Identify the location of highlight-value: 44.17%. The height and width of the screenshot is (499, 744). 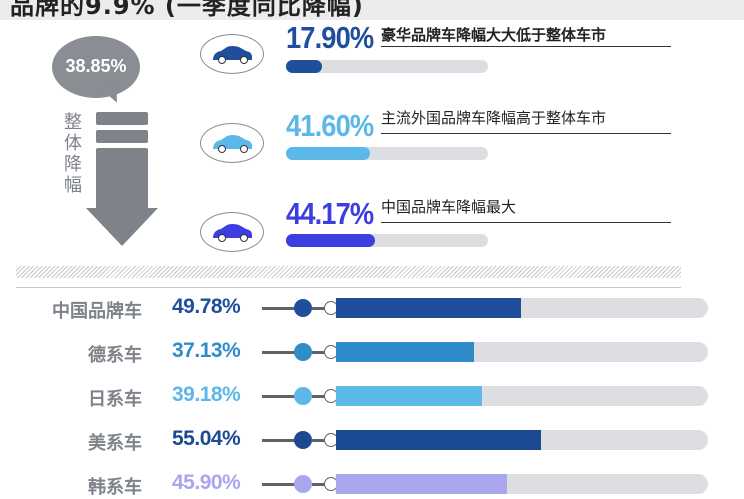
(330, 213).